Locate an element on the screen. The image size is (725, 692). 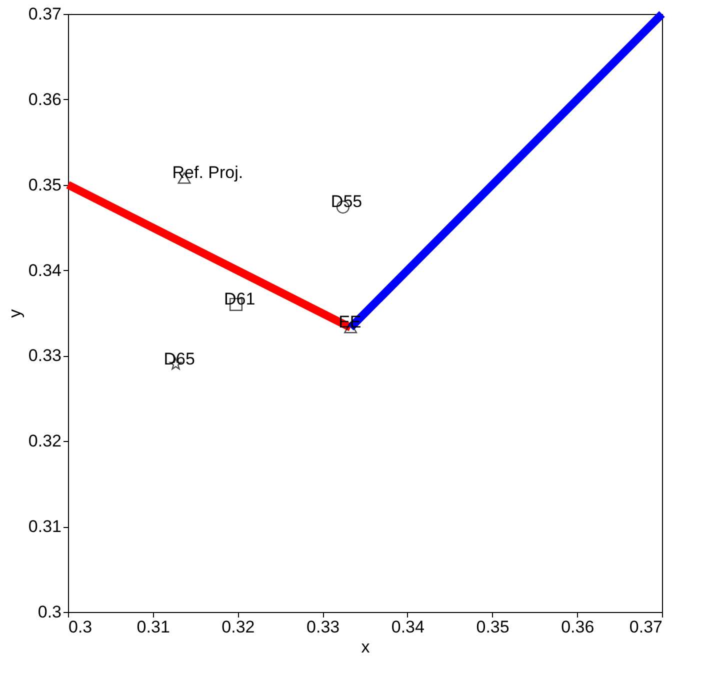
y-tick-label: 0.34 is located at coordinates (45, 270).